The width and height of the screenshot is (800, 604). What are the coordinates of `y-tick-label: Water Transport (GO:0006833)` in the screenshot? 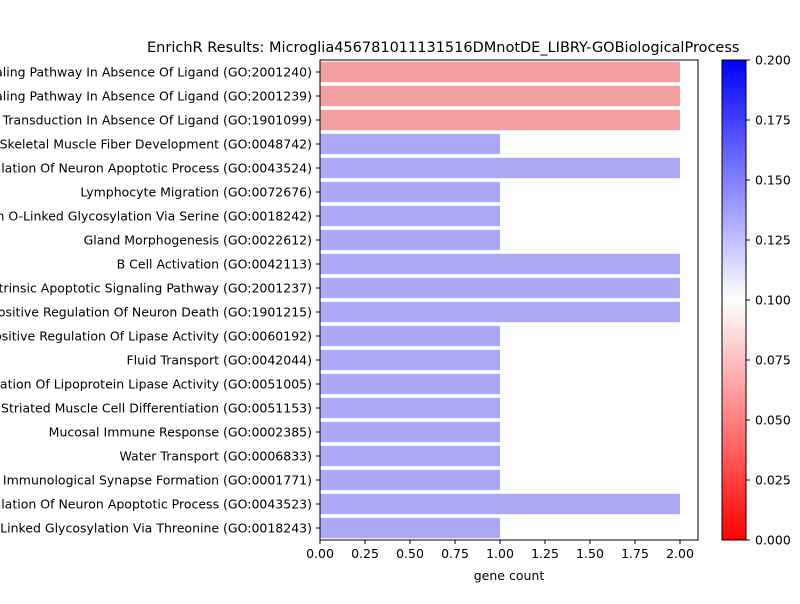 It's located at (216, 456).